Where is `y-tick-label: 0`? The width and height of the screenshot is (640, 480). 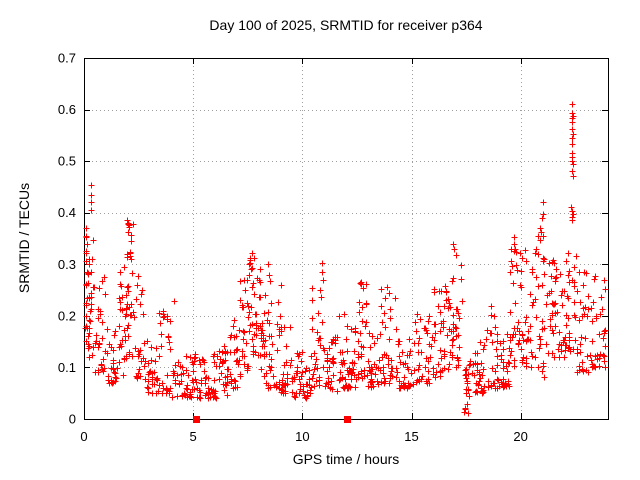 y-tick-label: 0 is located at coordinates (72, 419).